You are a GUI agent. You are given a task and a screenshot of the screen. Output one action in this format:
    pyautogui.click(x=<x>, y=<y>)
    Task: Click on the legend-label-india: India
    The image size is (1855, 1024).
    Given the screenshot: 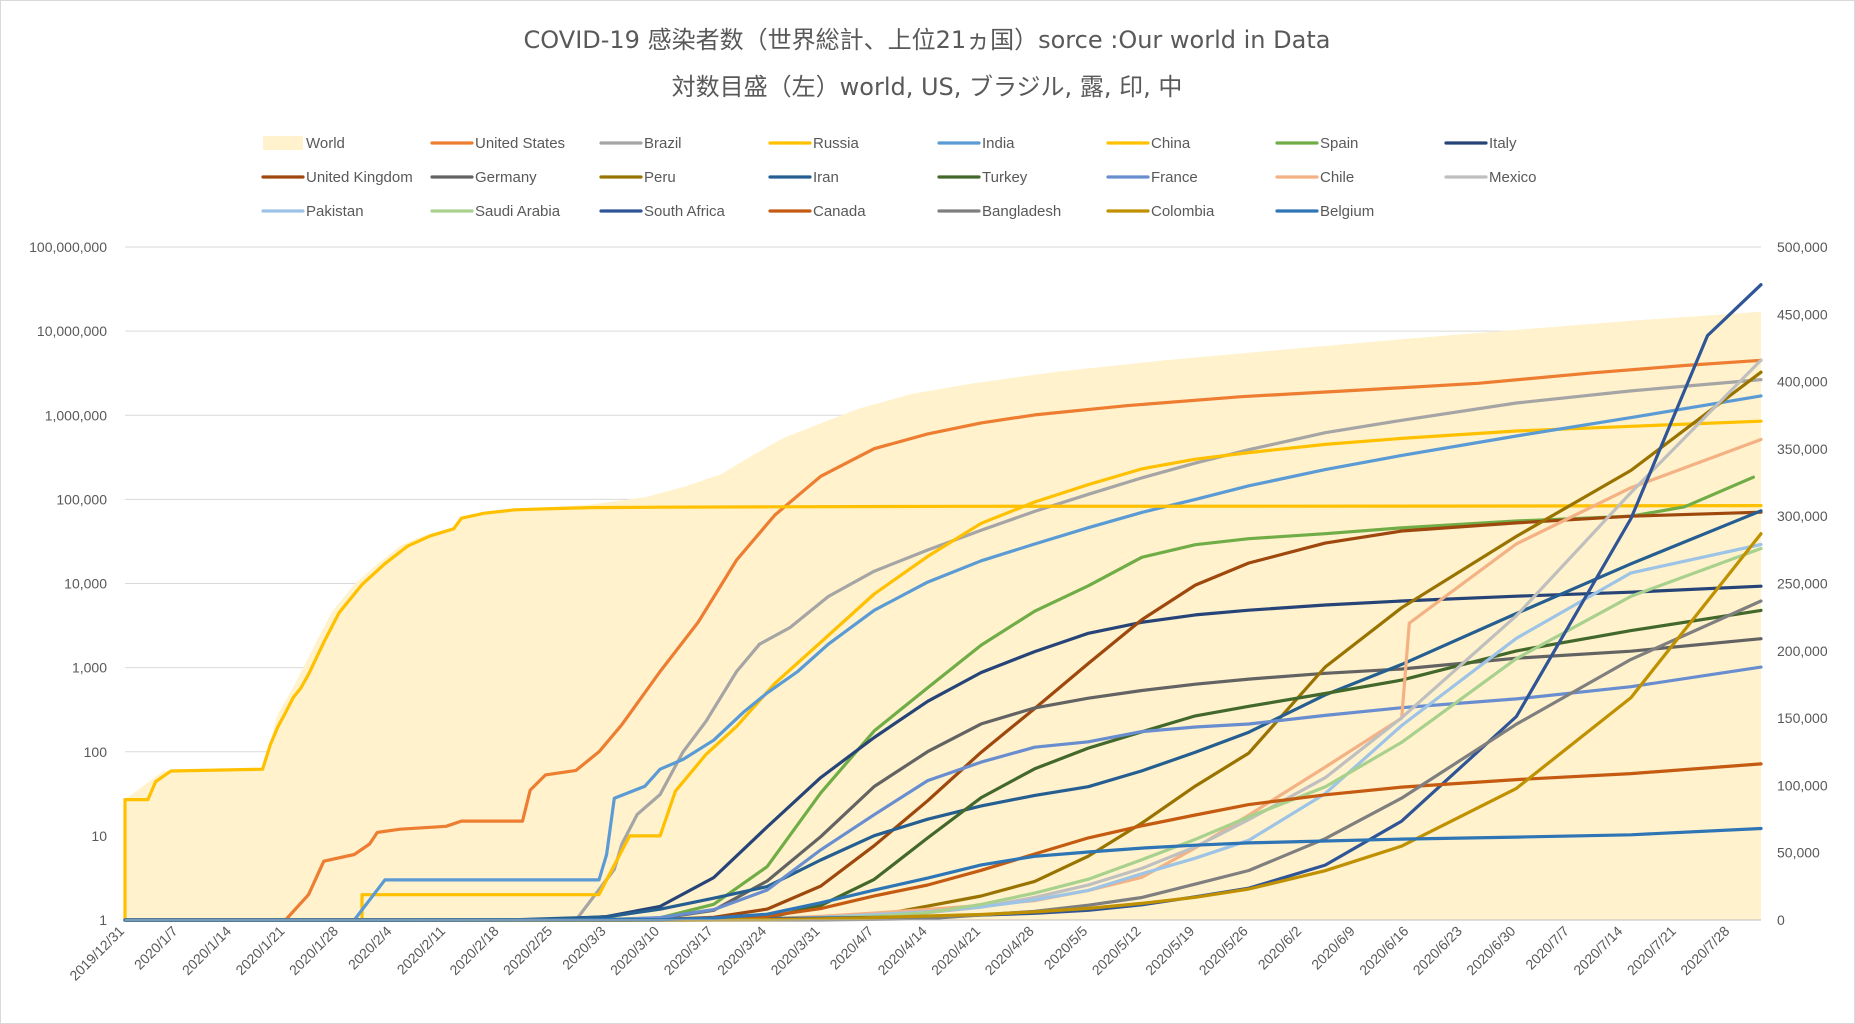 What is the action you would take?
    pyautogui.click(x=998, y=143)
    